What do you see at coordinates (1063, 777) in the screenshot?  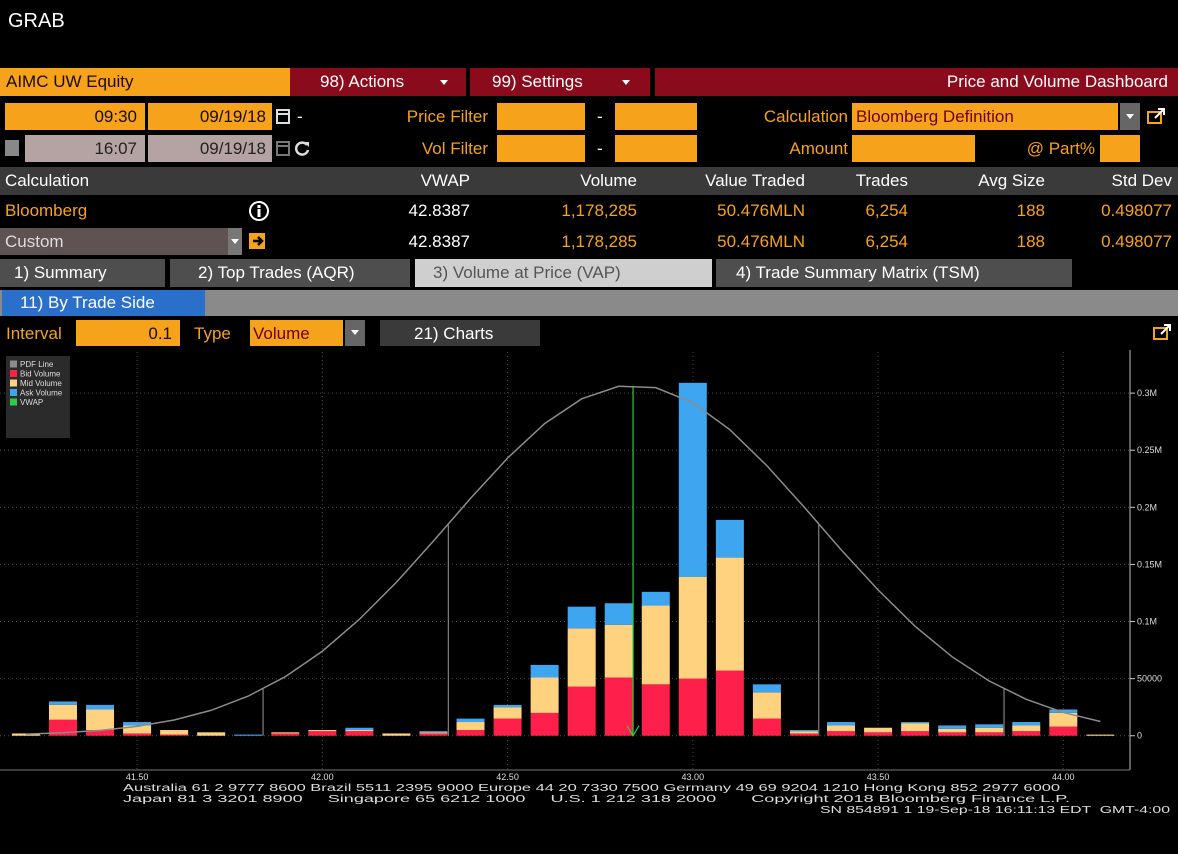 I see `x-tick-label: 44.00` at bounding box center [1063, 777].